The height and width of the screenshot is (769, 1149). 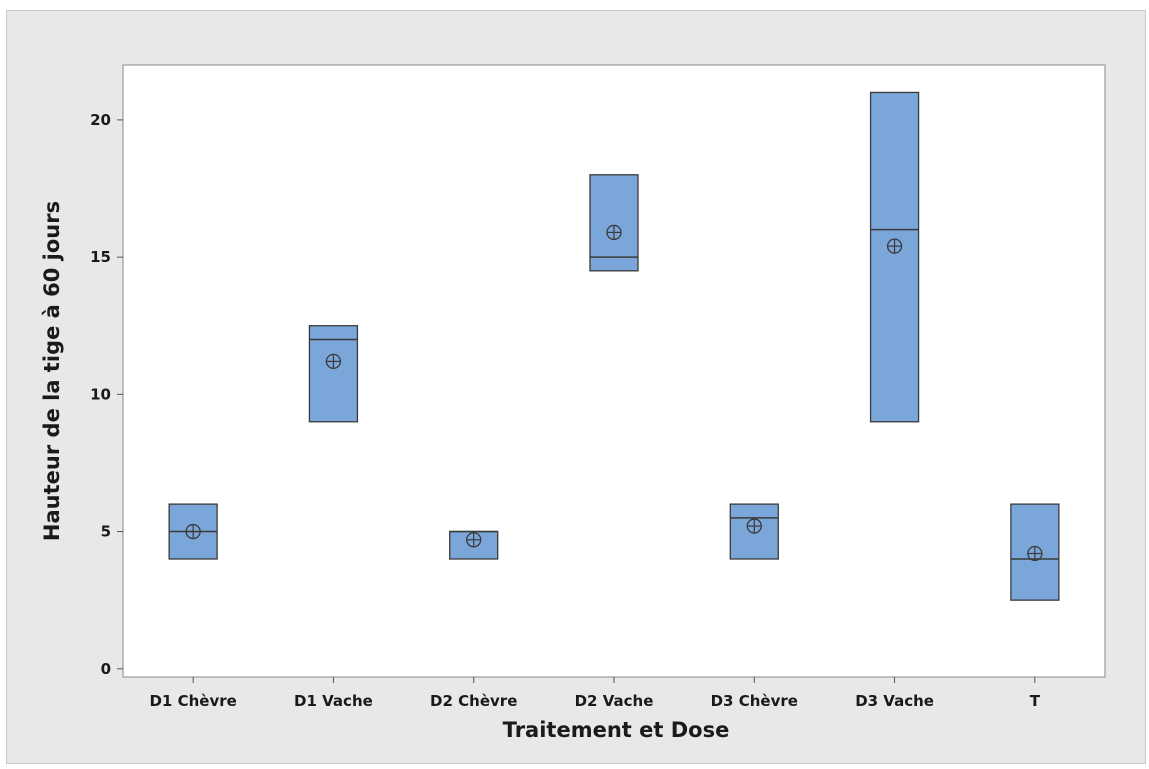 What do you see at coordinates (52, 371) in the screenshot?
I see `y-axis-title: Hauteur de la tige à 60 jours` at bounding box center [52, 371].